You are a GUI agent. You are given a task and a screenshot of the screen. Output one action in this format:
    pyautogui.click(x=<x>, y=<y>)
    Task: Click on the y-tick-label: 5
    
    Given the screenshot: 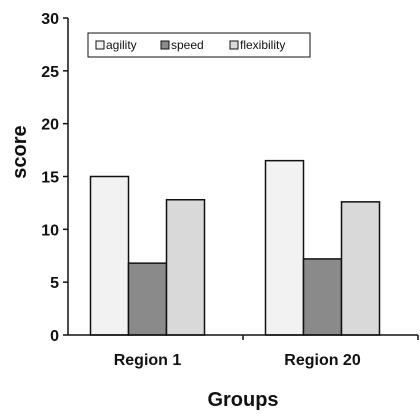 What is the action you would take?
    pyautogui.click(x=54, y=283)
    